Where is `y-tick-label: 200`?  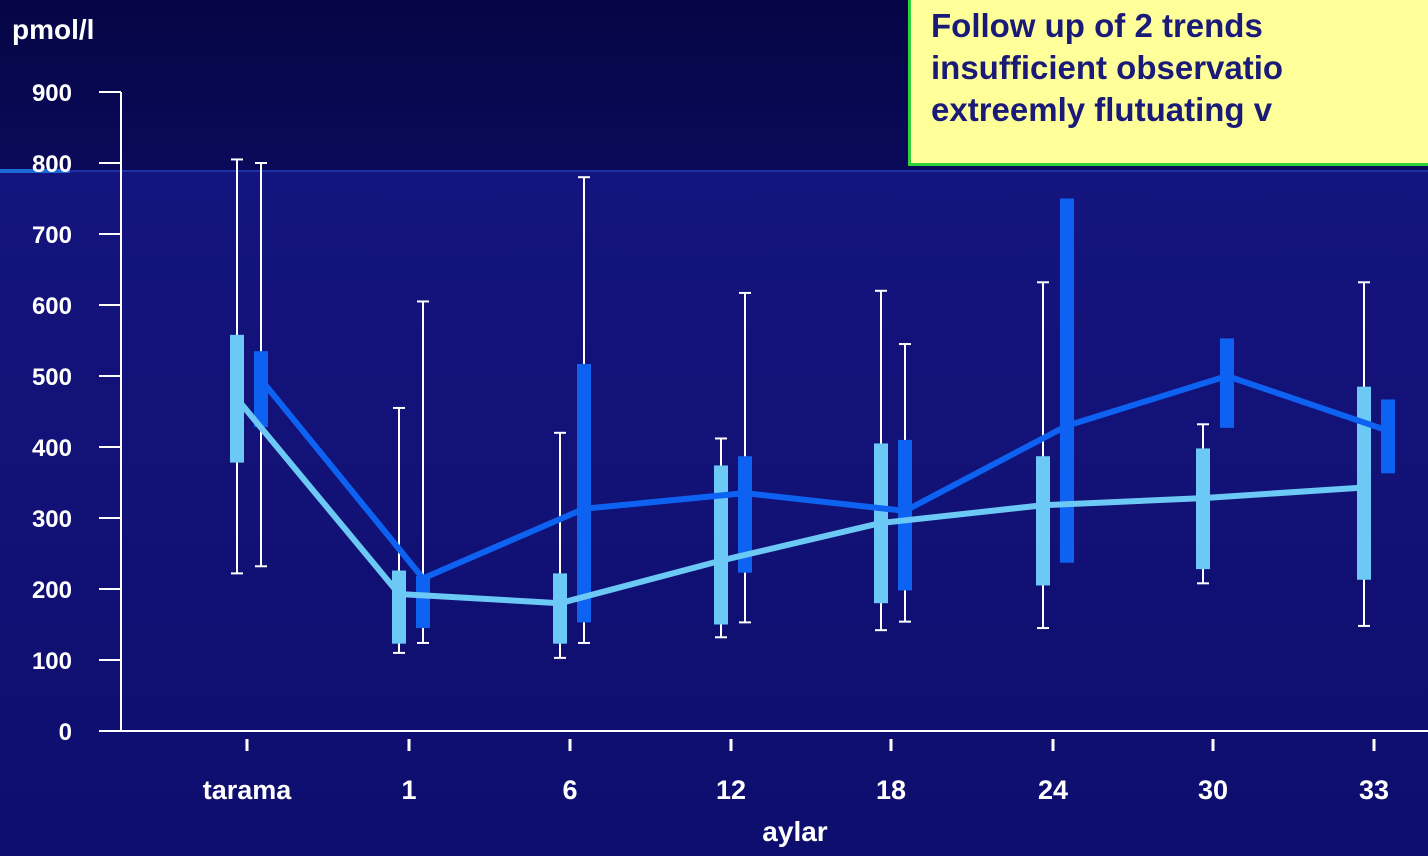 y-tick-label: 200 is located at coordinates (52, 590).